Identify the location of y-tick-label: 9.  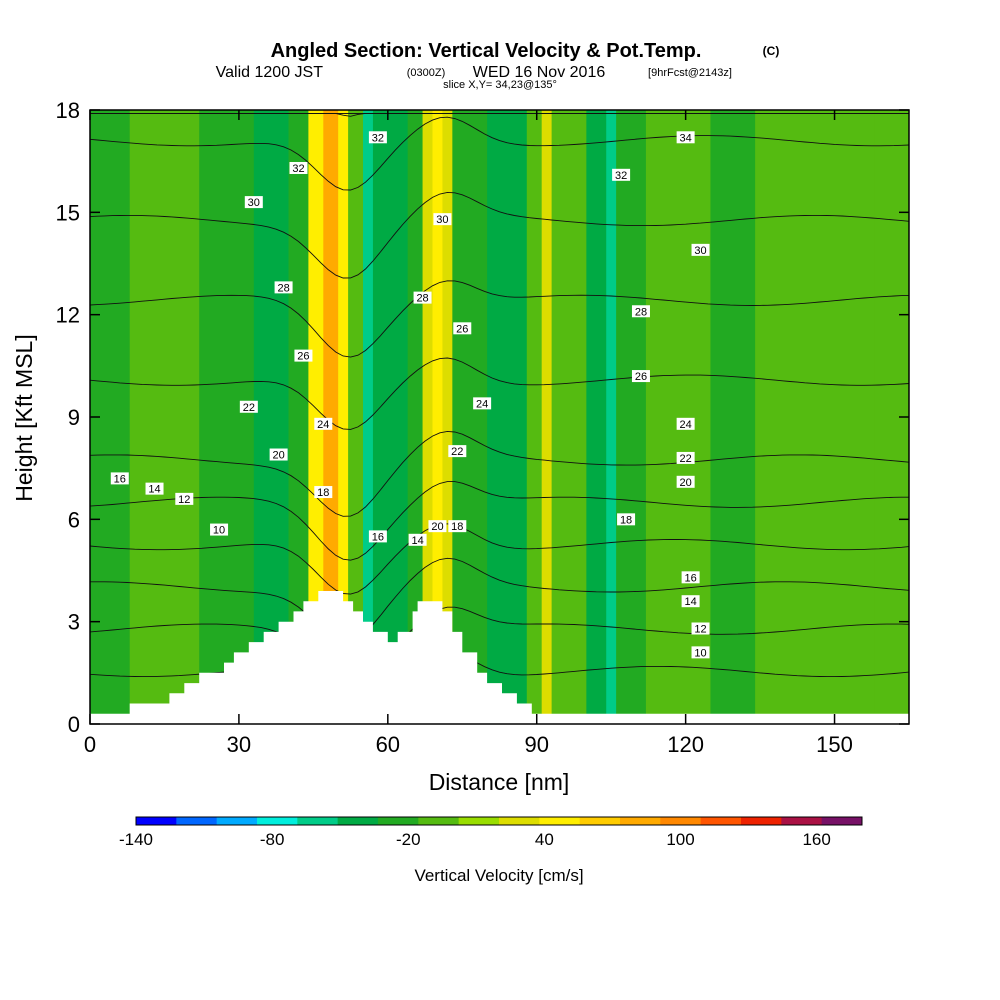
(74, 417).